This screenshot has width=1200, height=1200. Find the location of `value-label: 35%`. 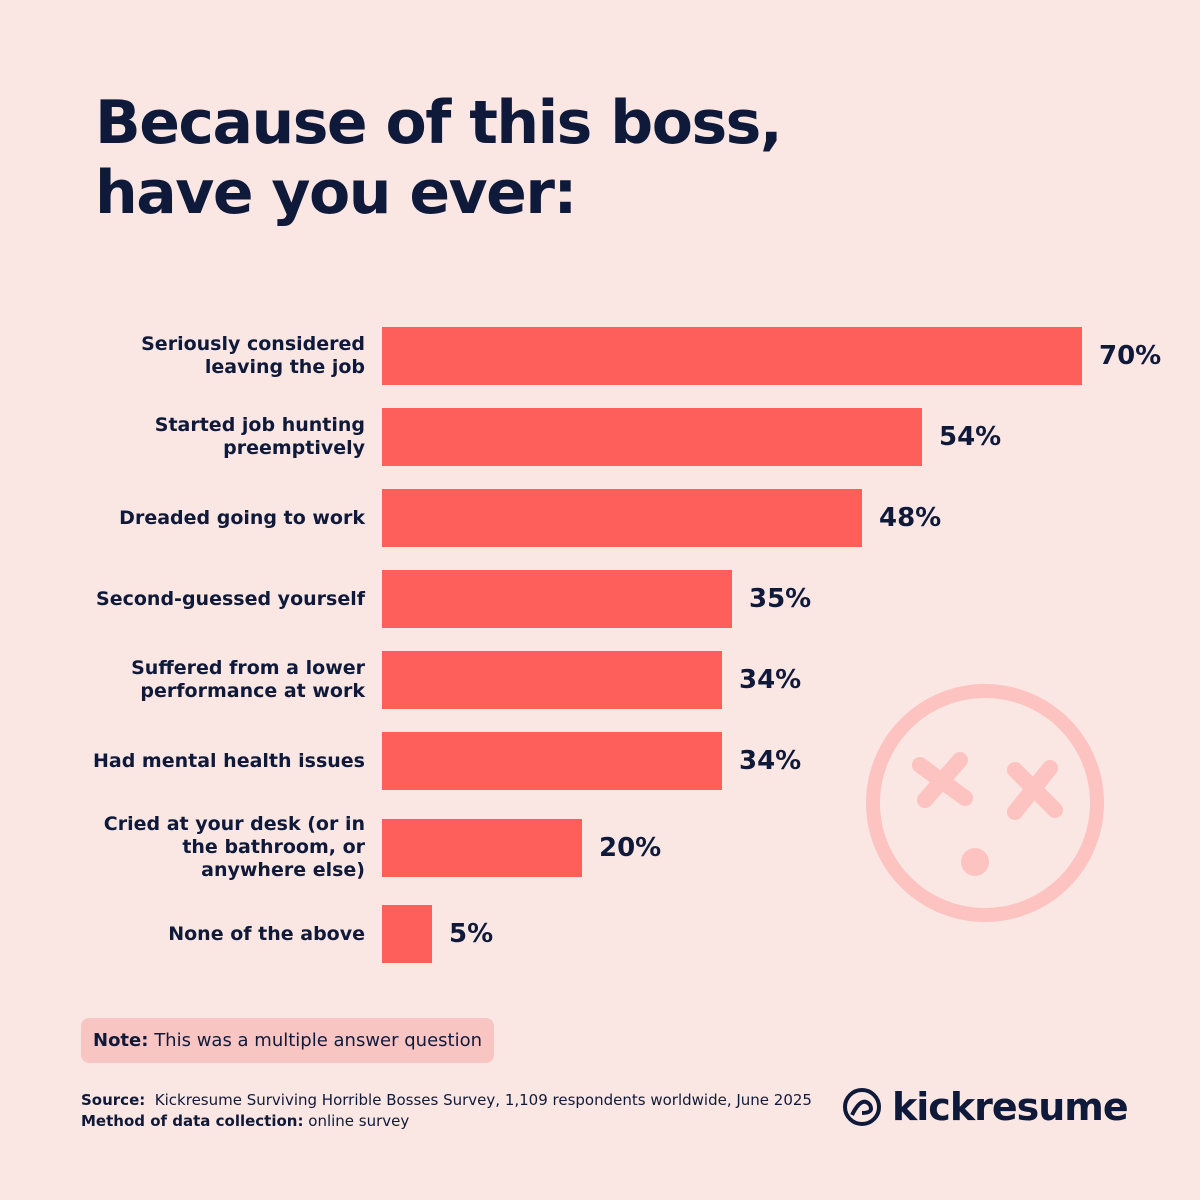

value-label: 35% is located at coordinates (780, 599).